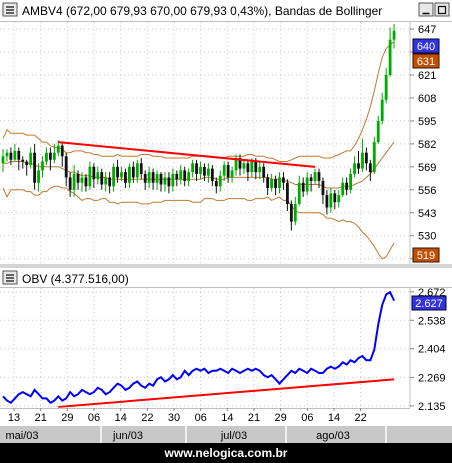 This screenshot has height=463, width=452. Describe the element at coordinates (427, 30) in the screenshot. I see `price-axis-tick-label: 647` at that location.